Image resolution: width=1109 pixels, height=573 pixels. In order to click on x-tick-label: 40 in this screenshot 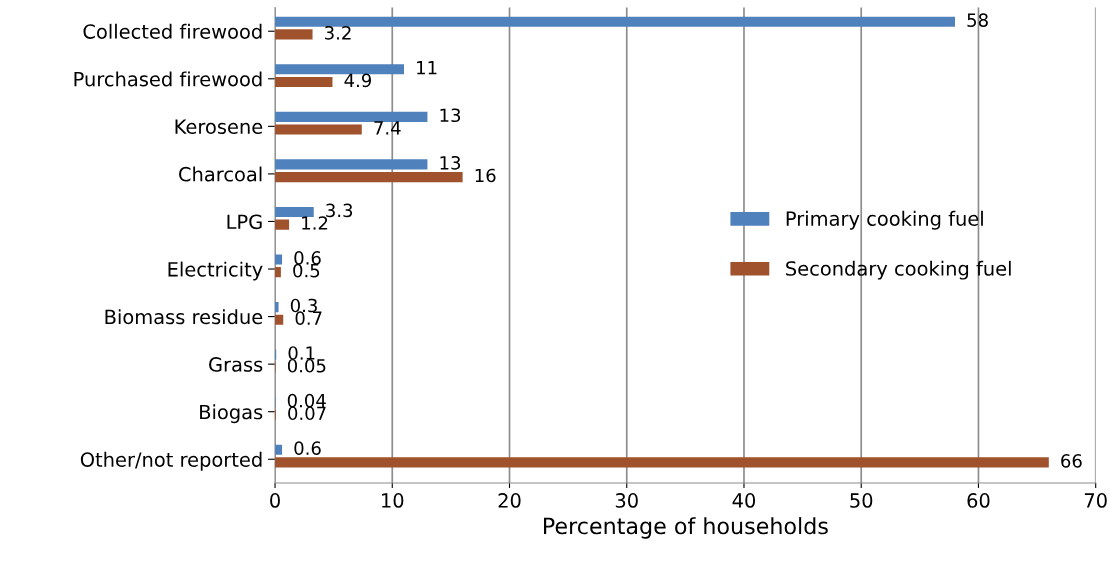, I will do `click(744, 500)`.